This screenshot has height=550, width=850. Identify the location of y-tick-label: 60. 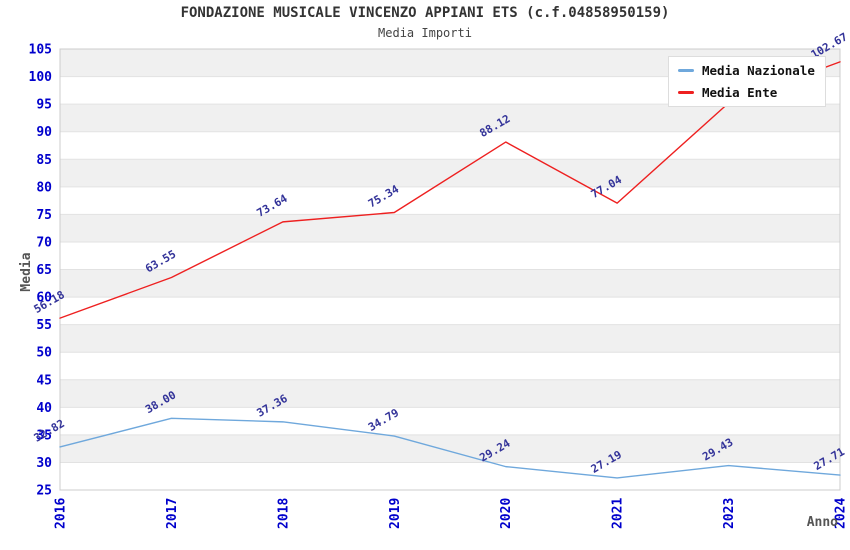
(44, 298).